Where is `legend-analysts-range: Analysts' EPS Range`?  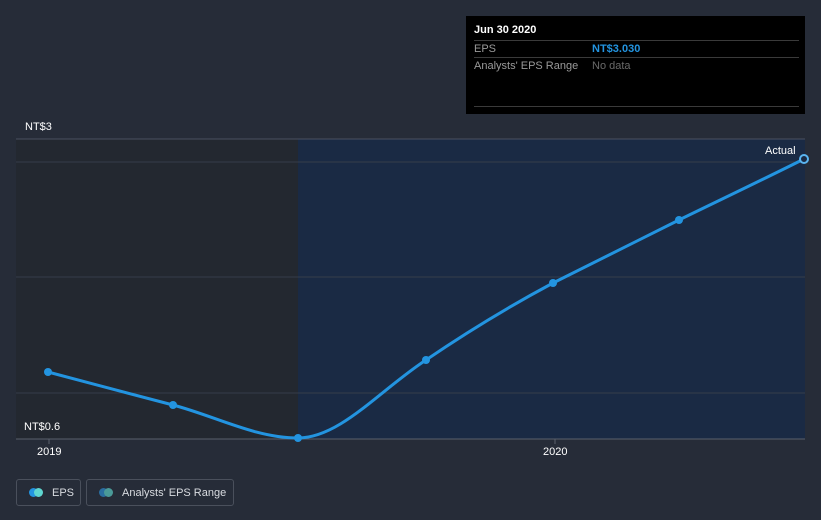 legend-analysts-range: Analysts' EPS Range is located at coordinates (160, 492).